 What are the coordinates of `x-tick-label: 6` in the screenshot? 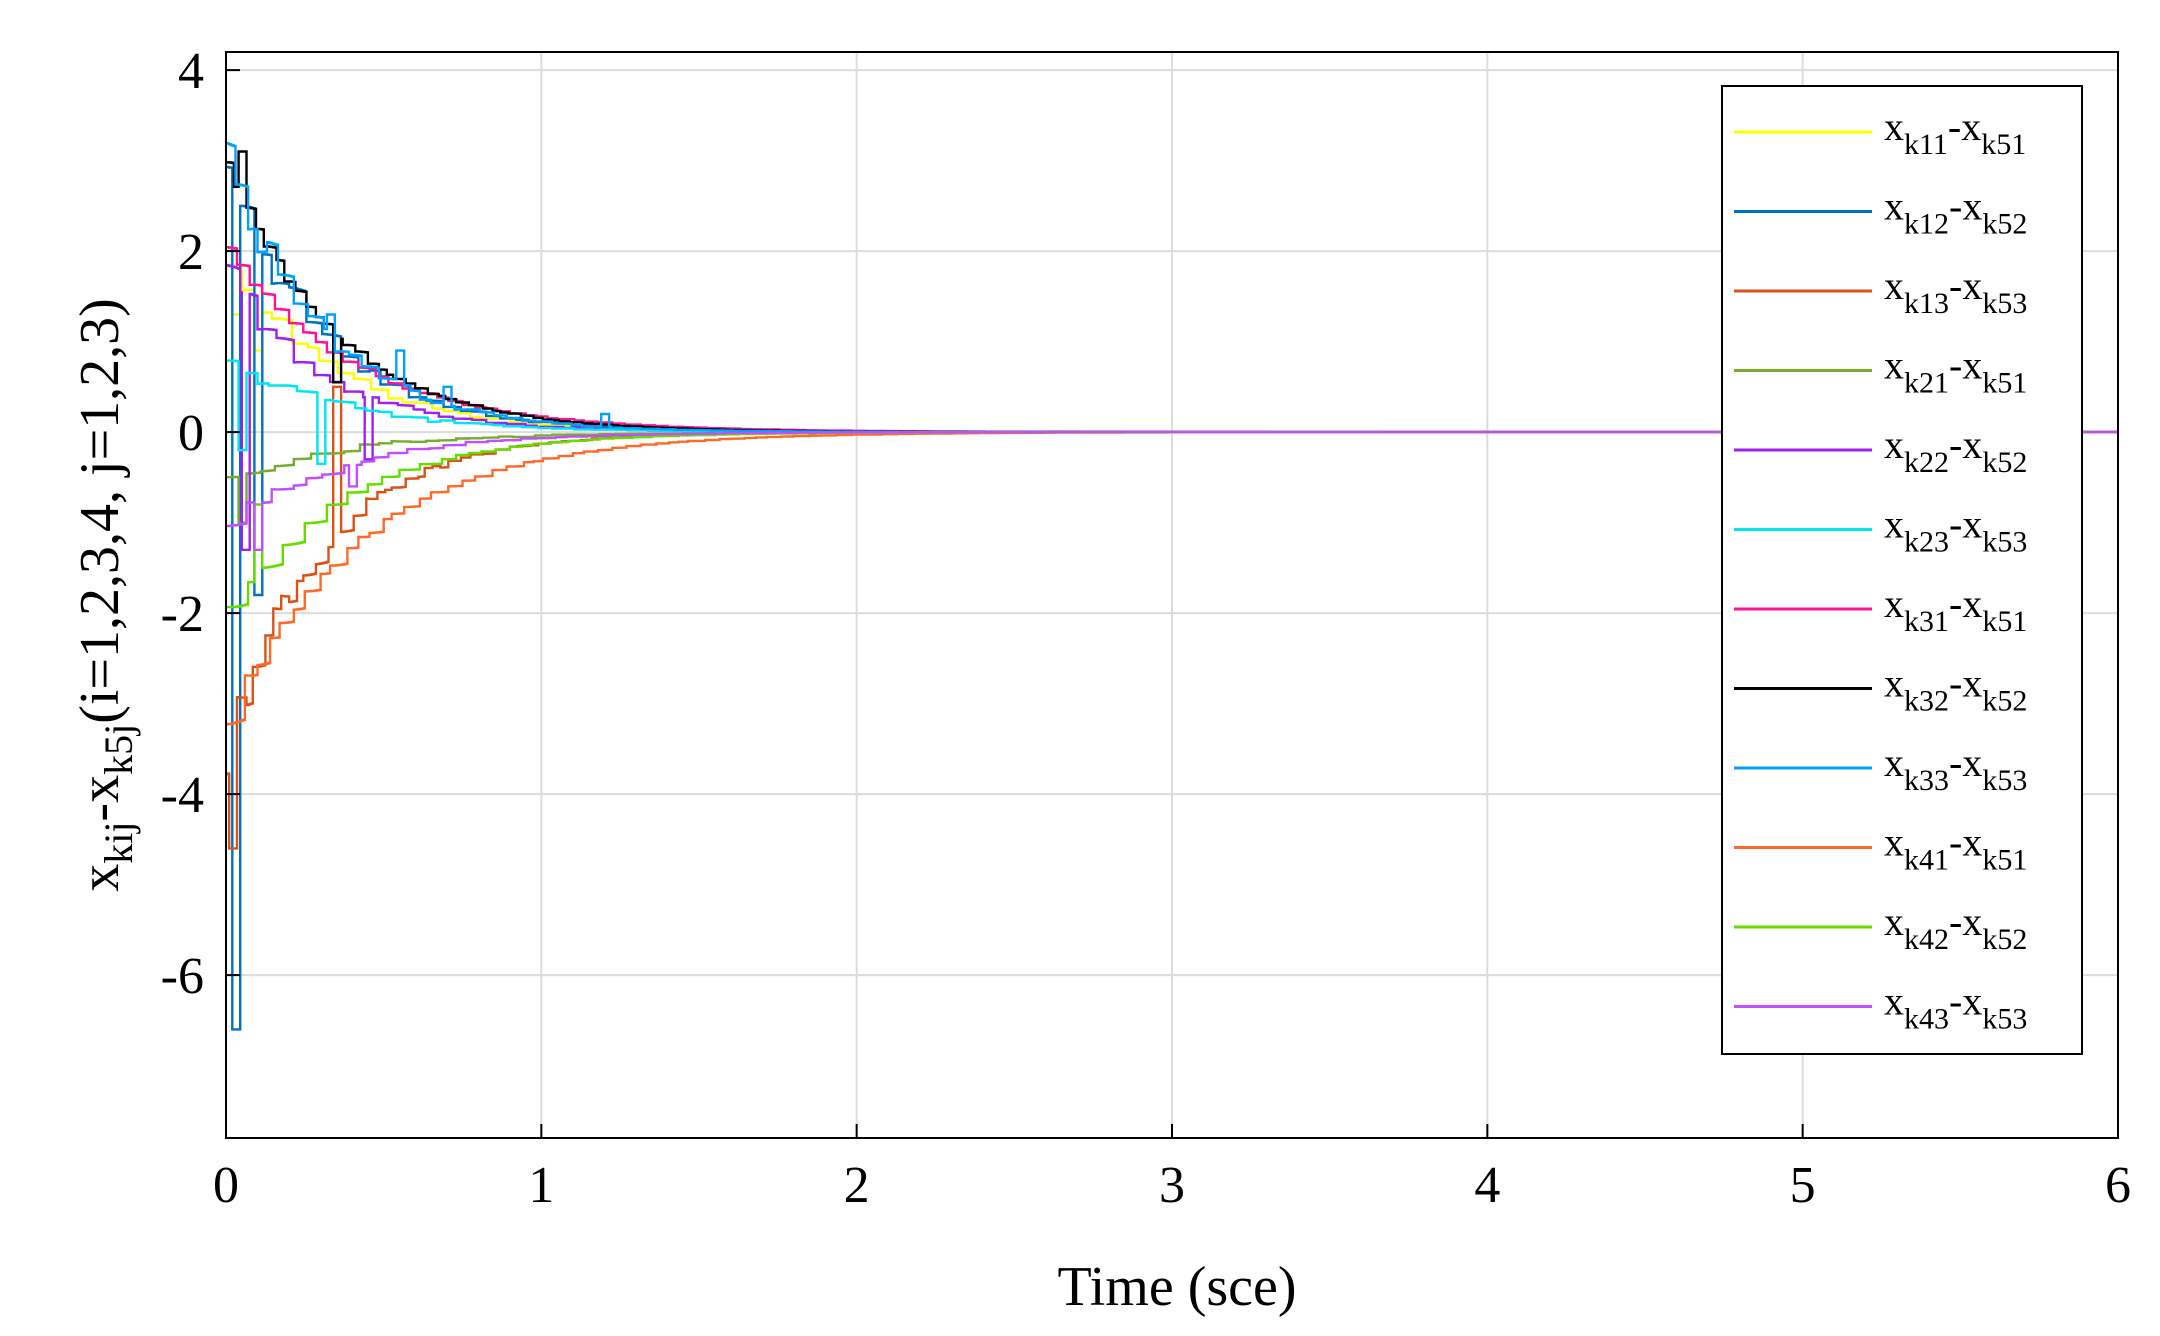 It's located at (2118, 1185).